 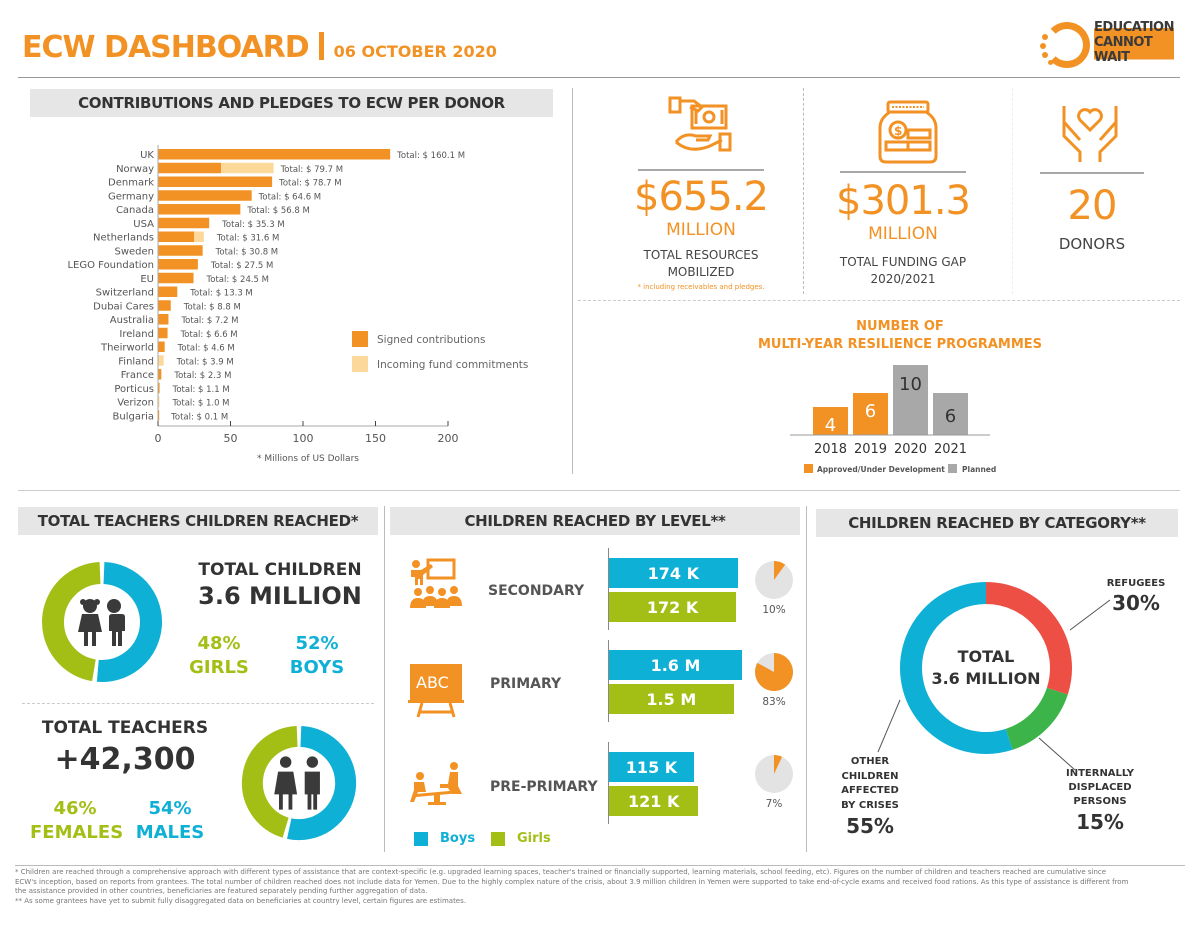 What do you see at coordinates (134, 389) in the screenshot?
I see `donor-label: Porticus` at bounding box center [134, 389].